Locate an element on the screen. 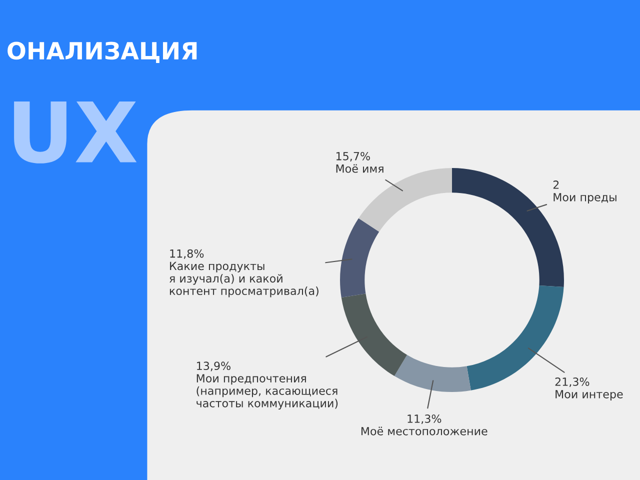  data-label: 11,3% is located at coordinates (425, 419).